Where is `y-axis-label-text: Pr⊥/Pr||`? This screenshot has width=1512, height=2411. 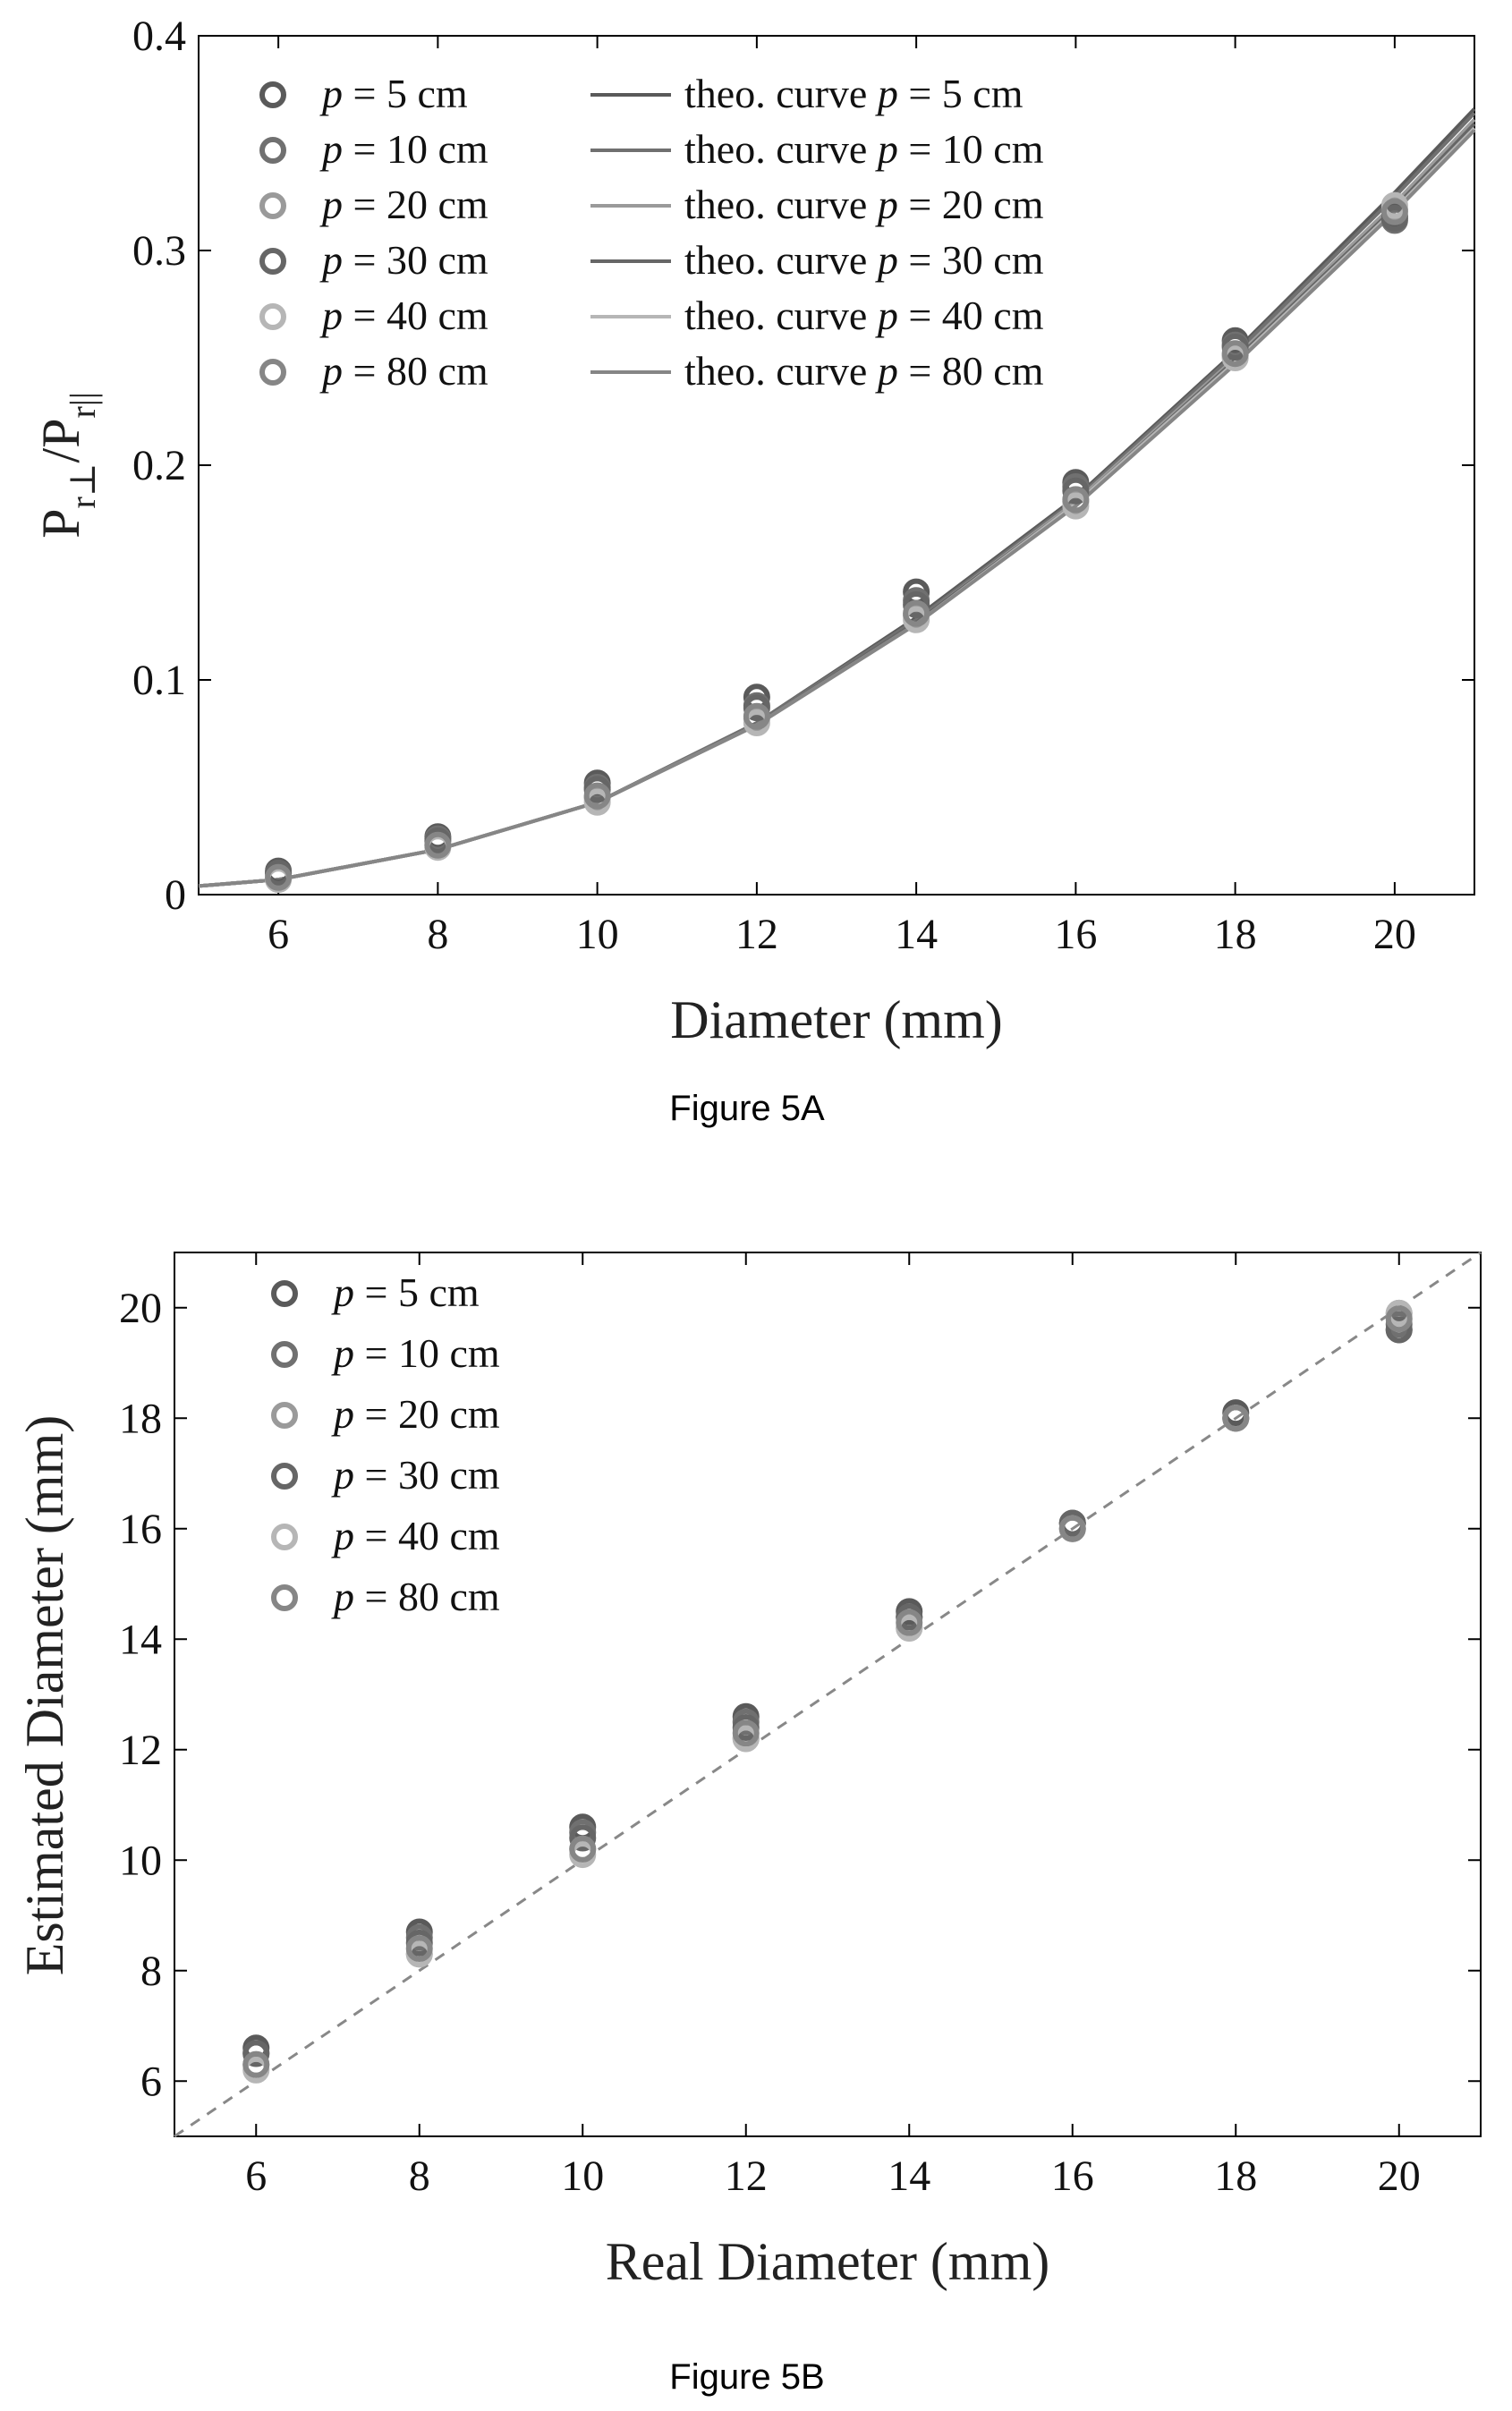
y-axis-label-text: Pr⊥/Pr|| is located at coordinates (67, 465).